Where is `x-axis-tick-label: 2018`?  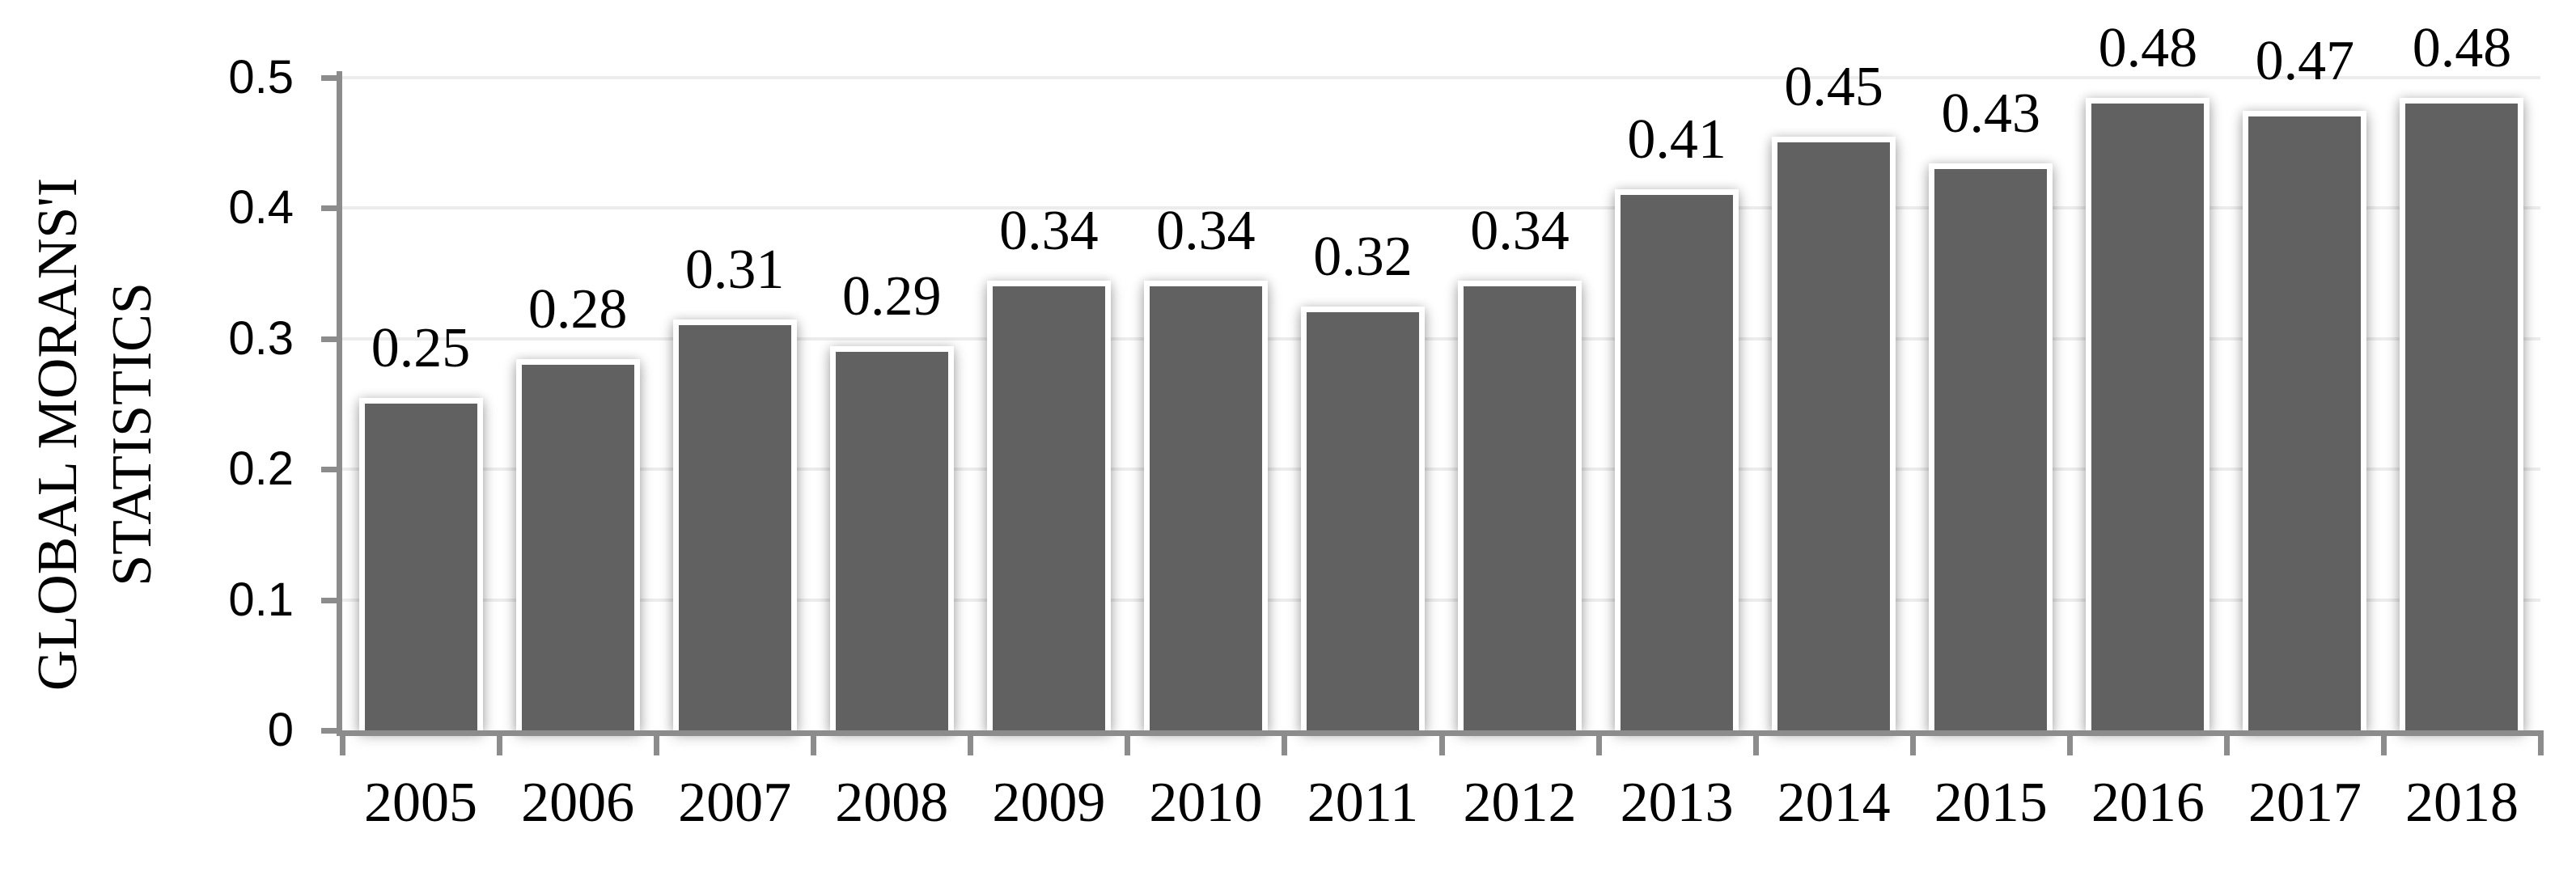 x-axis-tick-label: 2018 is located at coordinates (2461, 803).